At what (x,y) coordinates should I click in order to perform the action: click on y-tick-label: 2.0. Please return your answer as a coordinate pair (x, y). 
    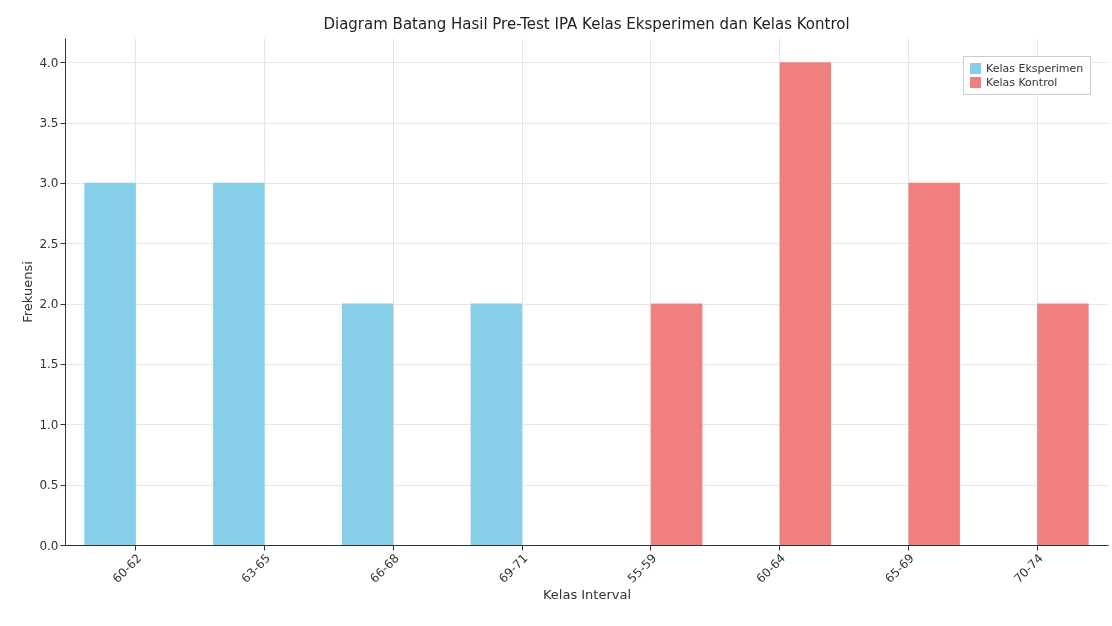
    Looking at the image, I should click on (49, 304).